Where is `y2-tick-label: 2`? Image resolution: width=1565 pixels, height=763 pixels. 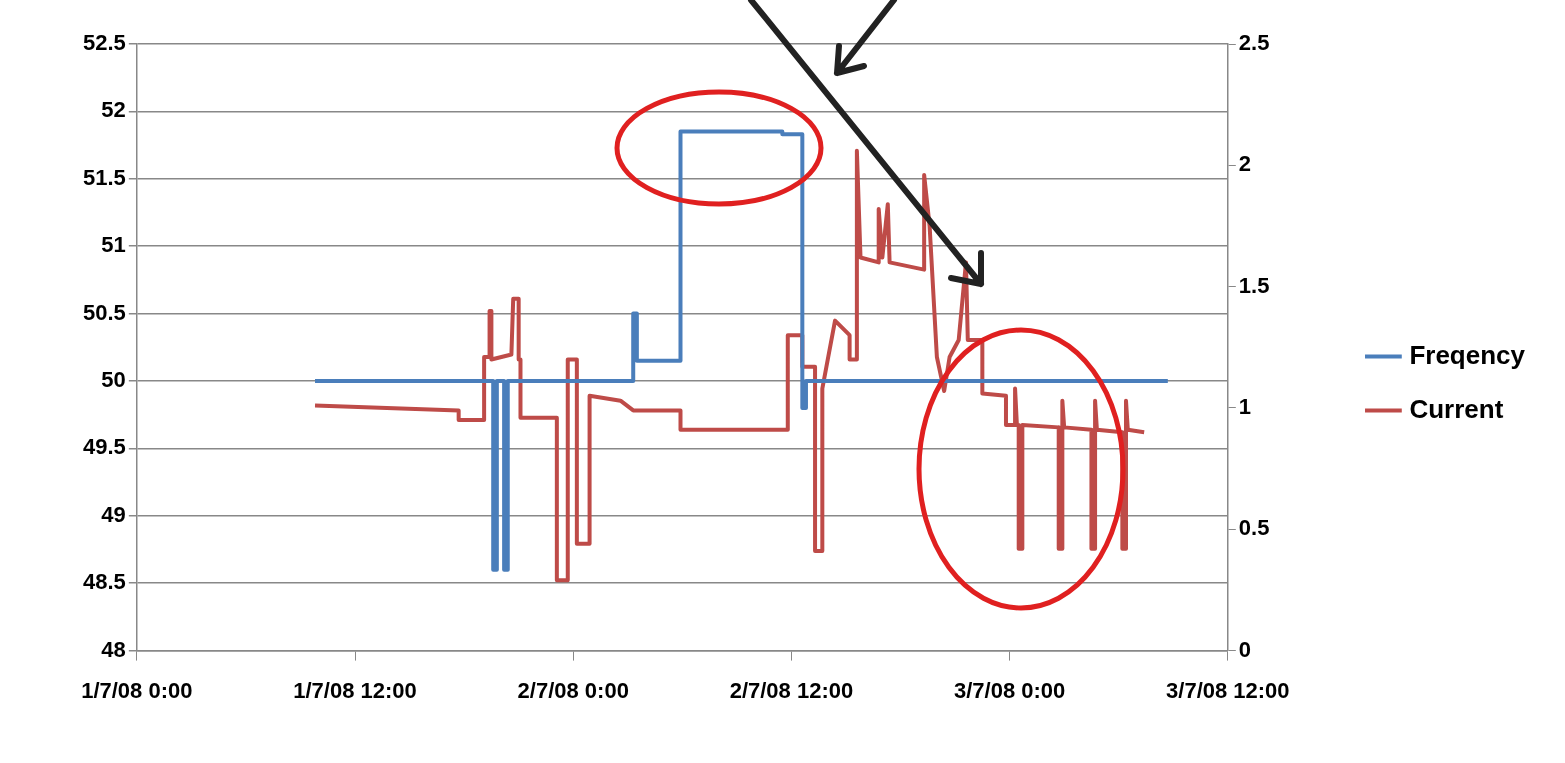 y2-tick-label: 2 is located at coordinates (1245, 164).